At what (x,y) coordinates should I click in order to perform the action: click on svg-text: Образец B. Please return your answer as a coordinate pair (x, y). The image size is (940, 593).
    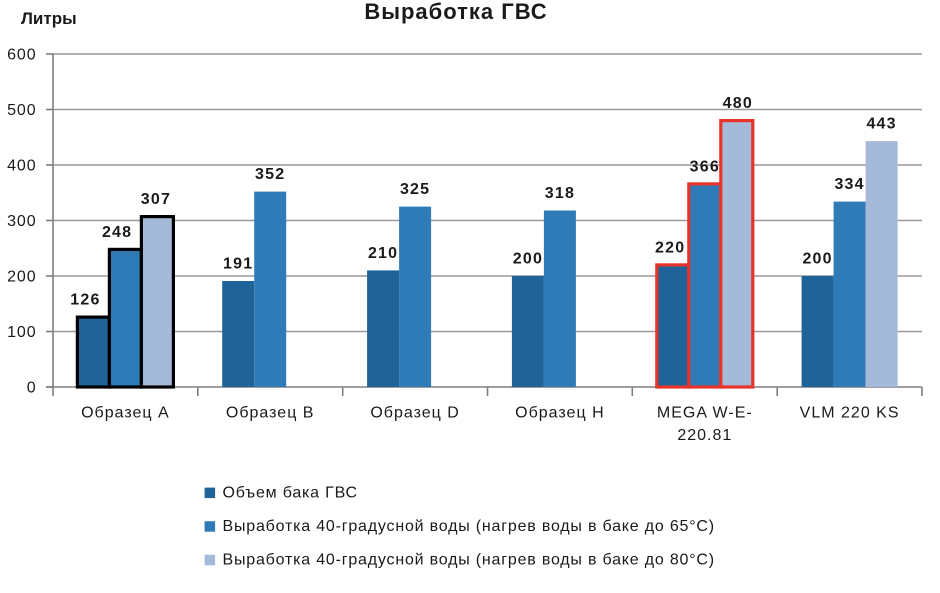
    Looking at the image, I should click on (270, 413).